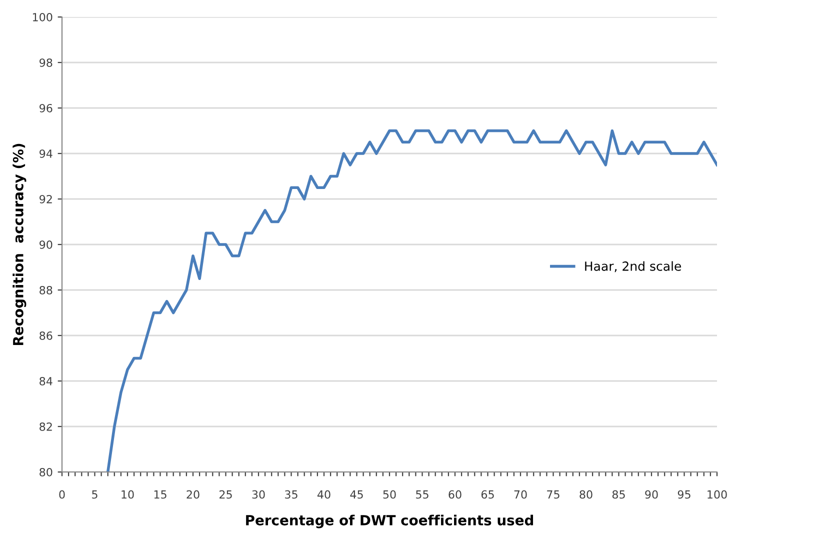 Image resolution: width=829 pixels, height=535 pixels. Describe the element at coordinates (586, 494) in the screenshot. I see `x-tick-label: 80` at that location.